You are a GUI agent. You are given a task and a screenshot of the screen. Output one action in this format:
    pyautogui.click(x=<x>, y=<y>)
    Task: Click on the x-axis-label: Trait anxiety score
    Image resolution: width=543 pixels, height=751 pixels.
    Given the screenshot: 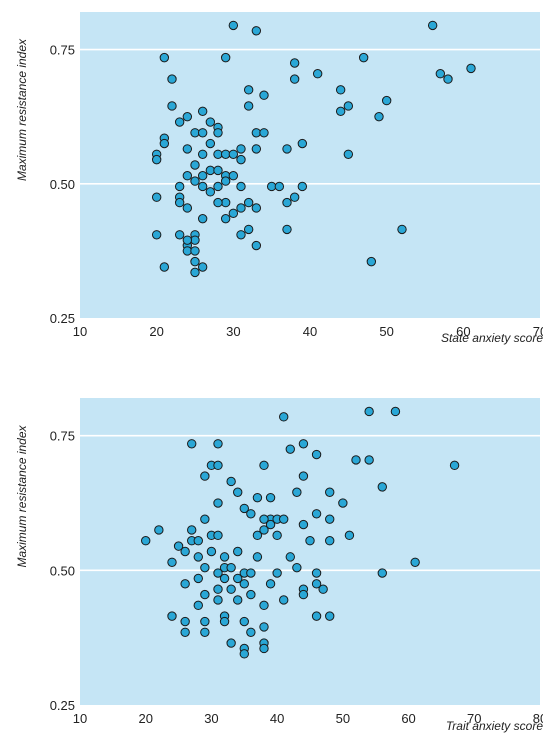 What is the action you would take?
    pyautogui.click(x=494, y=726)
    